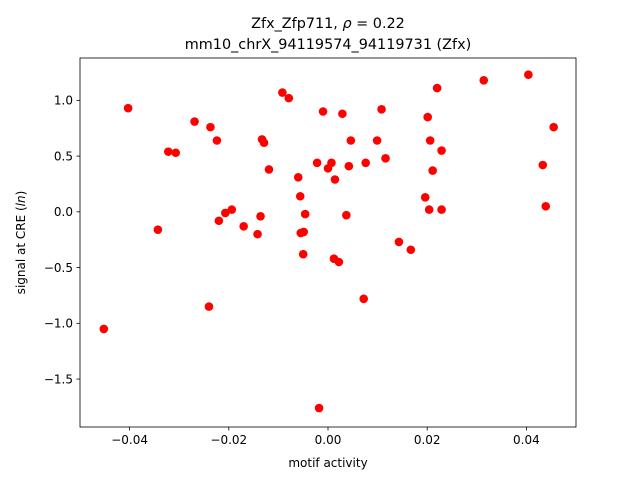 Image resolution: width=640 pixels, height=480 pixels. What do you see at coordinates (346, 24) in the screenshot?
I see `title-rho-symbol: ρ` at bounding box center [346, 24].